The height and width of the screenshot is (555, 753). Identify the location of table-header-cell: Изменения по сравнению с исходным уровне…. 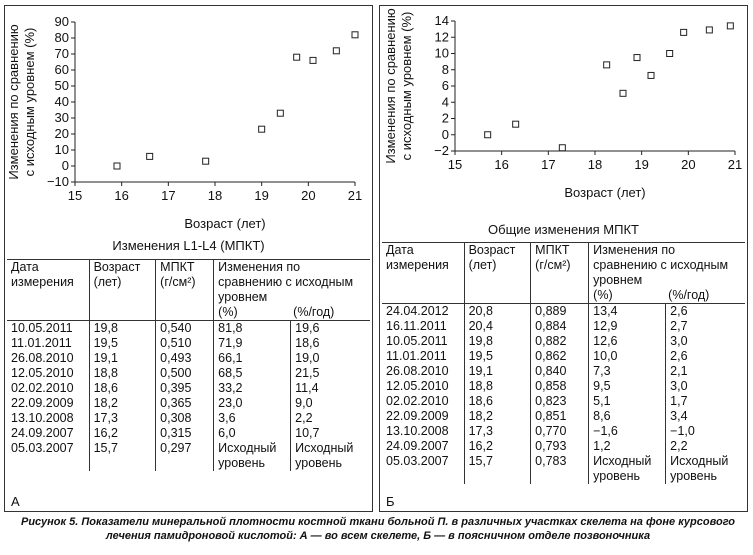
(291, 290).